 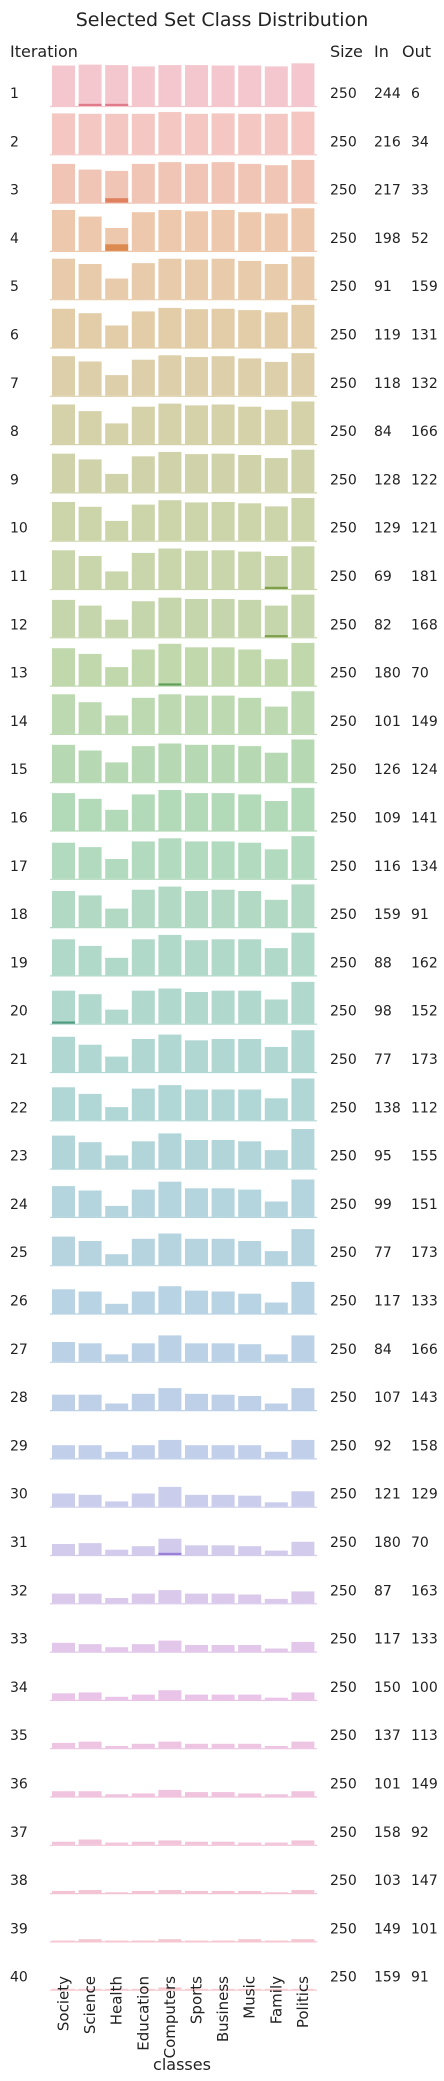 What do you see at coordinates (383, 1591) in the screenshot?
I see `in-value: 87` at bounding box center [383, 1591].